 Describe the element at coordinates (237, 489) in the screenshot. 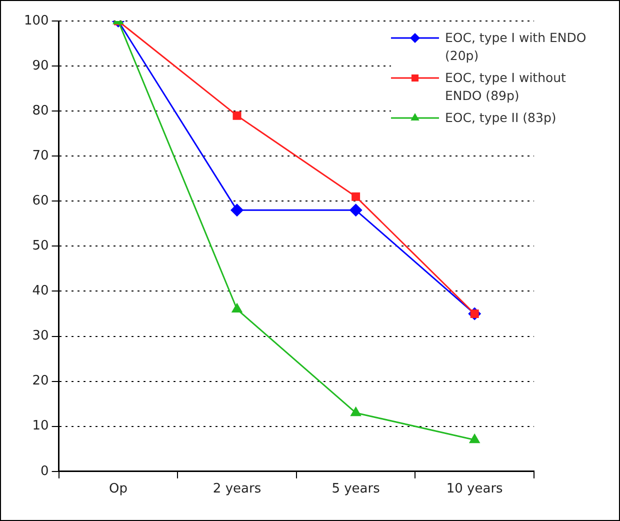

I see `x-tick-label: 2 years` at that location.